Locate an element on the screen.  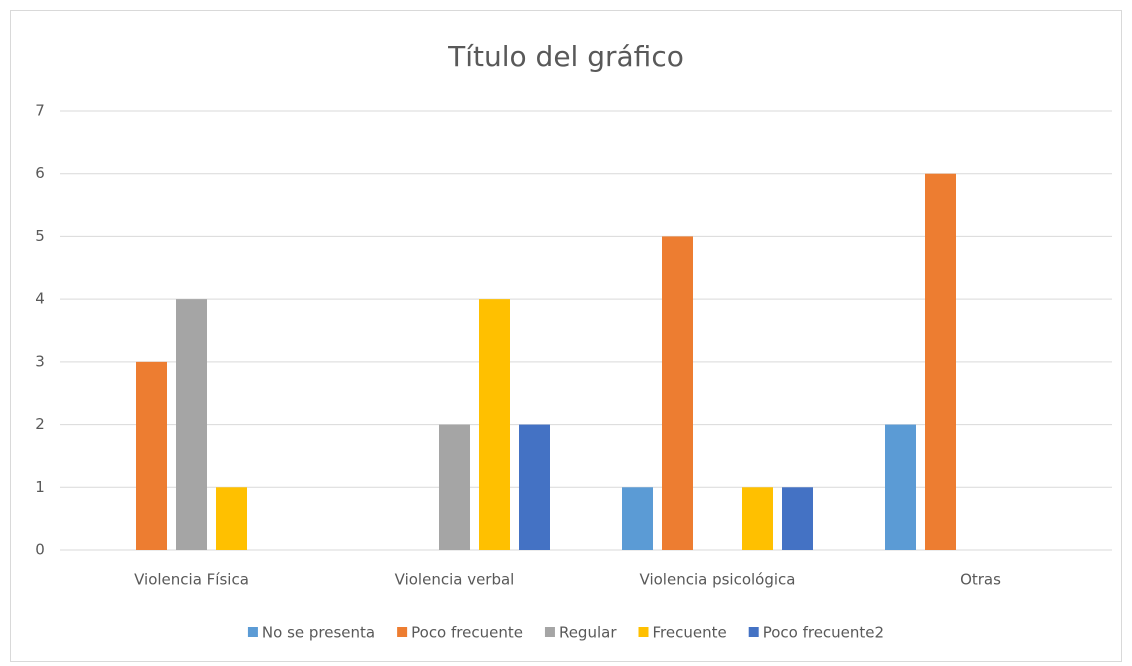
y-tick-label: 3 is located at coordinates (40, 361).